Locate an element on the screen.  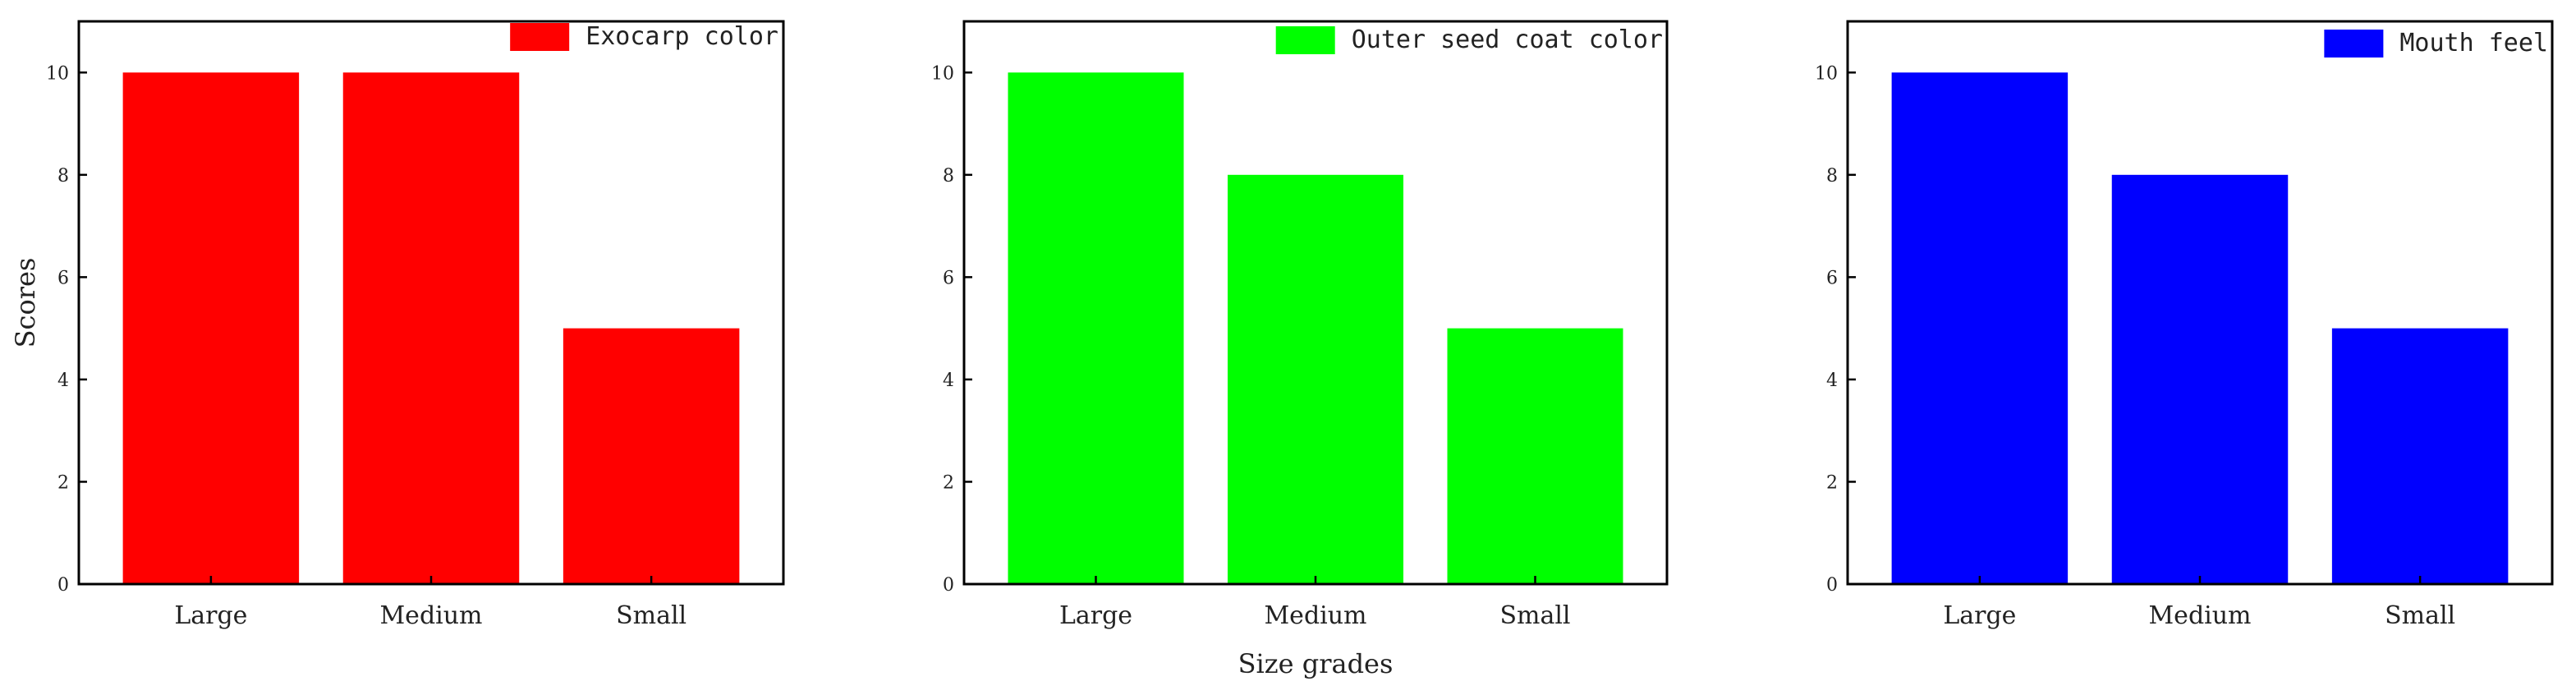
x-axis-title: Size grades is located at coordinates (1316, 663).